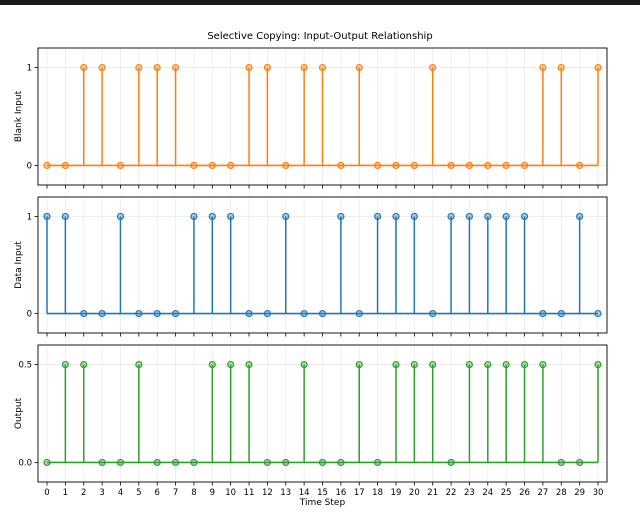 This screenshot has height=512, width=640. What do you see at coordinates (83, 493) in the screenshot?
I see `x-tick-label: 2` at bounding box center [83, 493].